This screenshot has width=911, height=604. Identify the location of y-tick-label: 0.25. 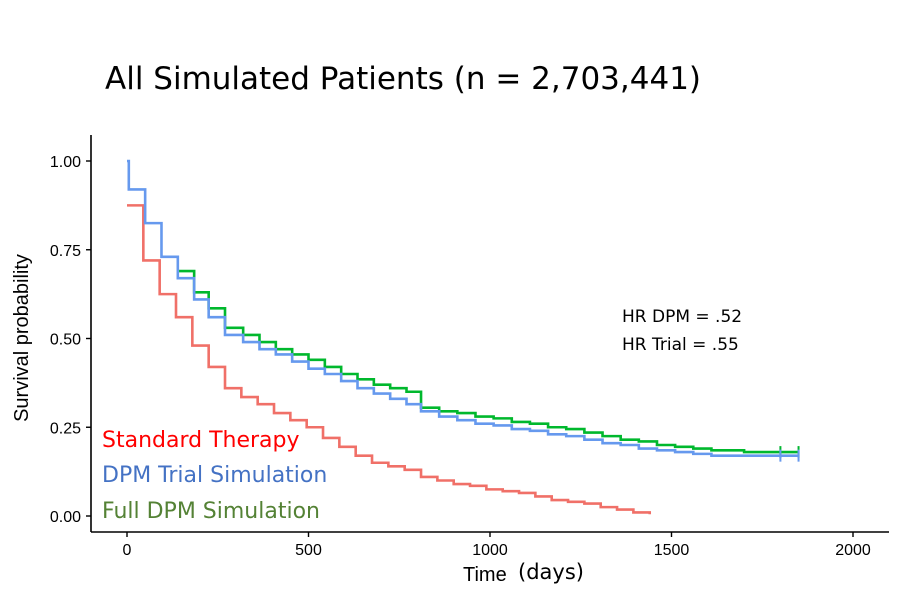
(65, 428).